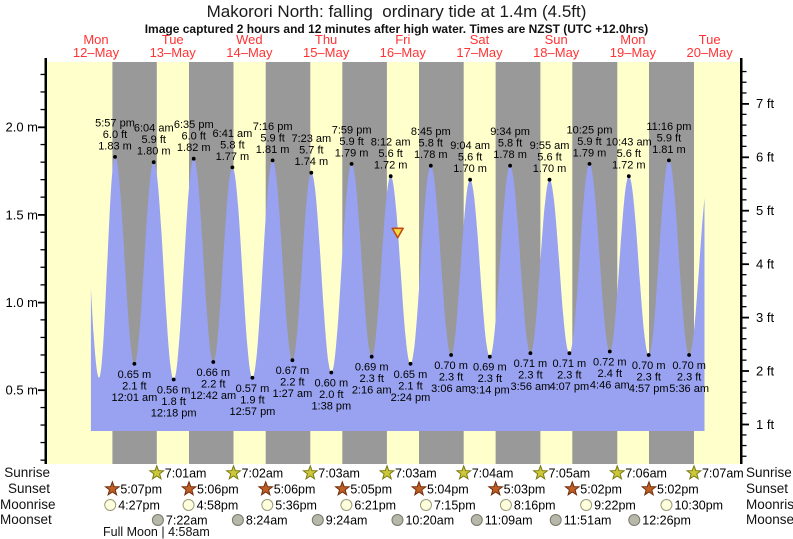 The image size is (793, 539). Describe the element at coordinates (326, 39) in the screenshot. I see `day-label-name: Thu` at that location.